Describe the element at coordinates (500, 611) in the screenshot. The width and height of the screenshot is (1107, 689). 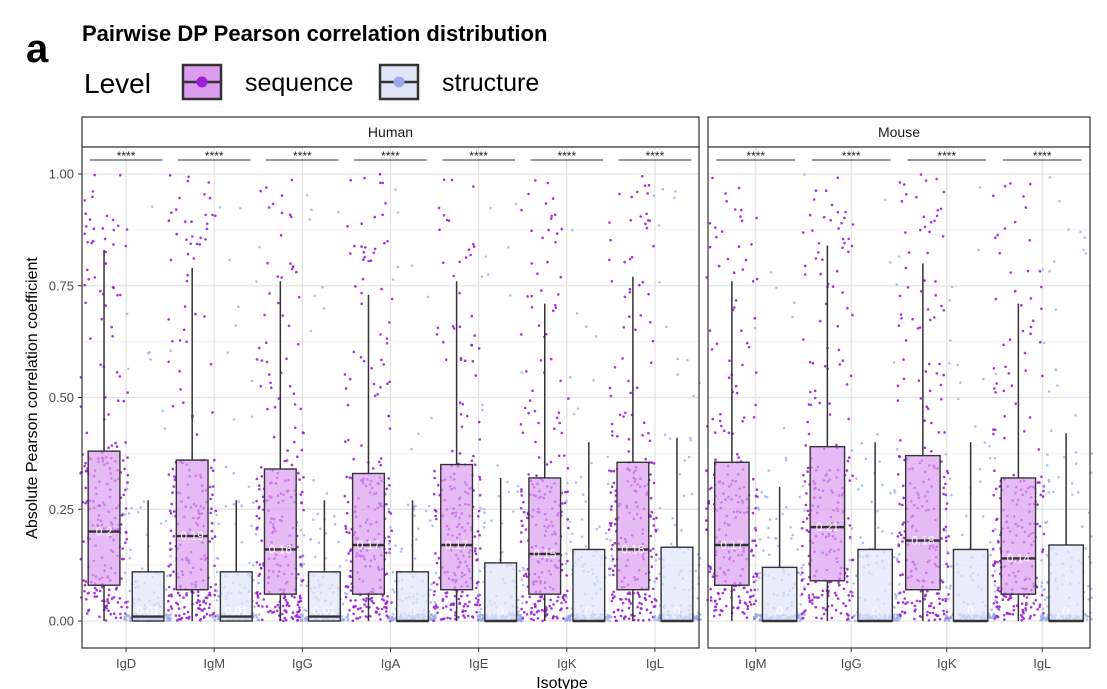
I see `median-label: 0` at that location.